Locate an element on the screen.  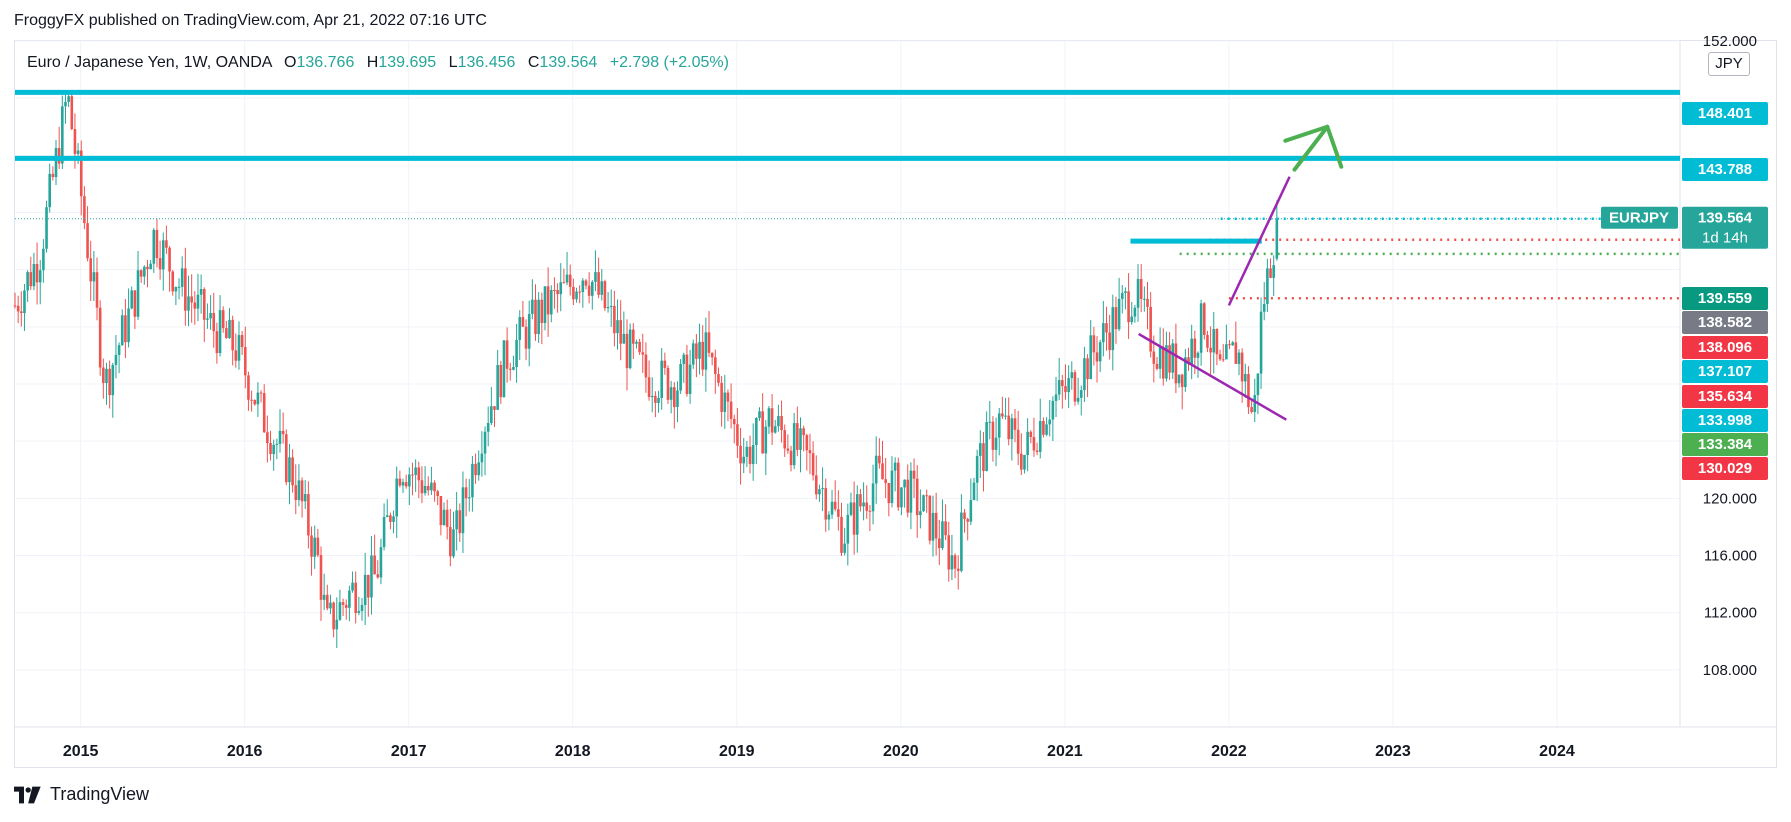
currency-unit-button: JPY is located at coordinates (1729, 64).